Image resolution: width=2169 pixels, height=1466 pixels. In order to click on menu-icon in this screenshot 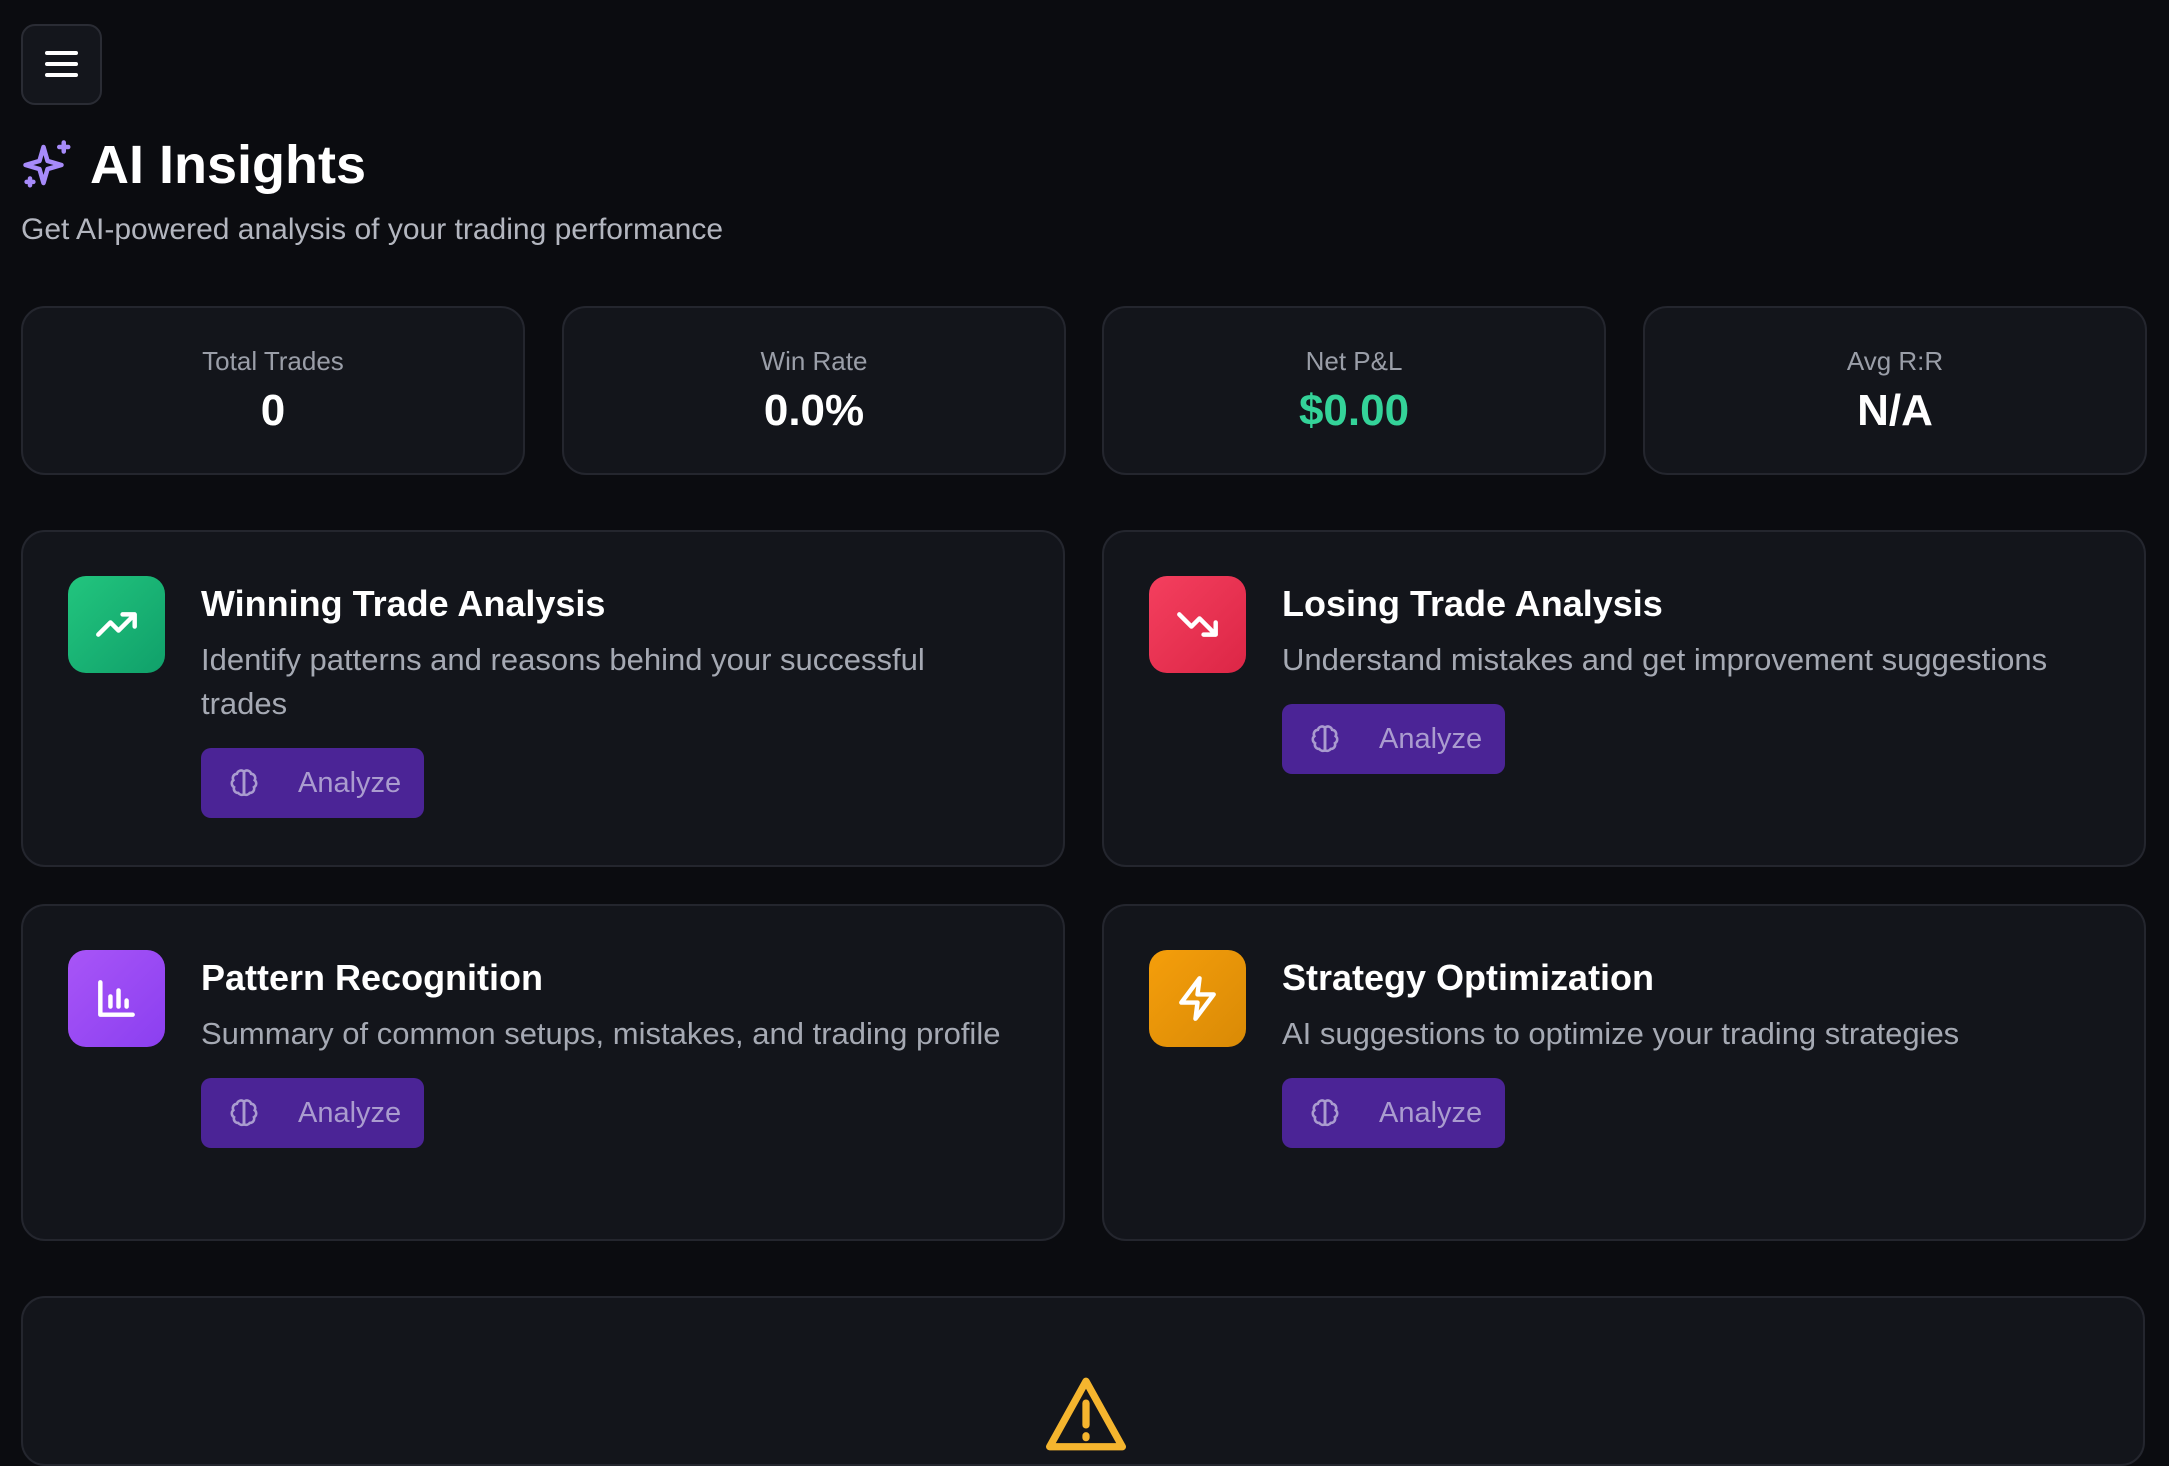, I will do `click(61, 64)`.